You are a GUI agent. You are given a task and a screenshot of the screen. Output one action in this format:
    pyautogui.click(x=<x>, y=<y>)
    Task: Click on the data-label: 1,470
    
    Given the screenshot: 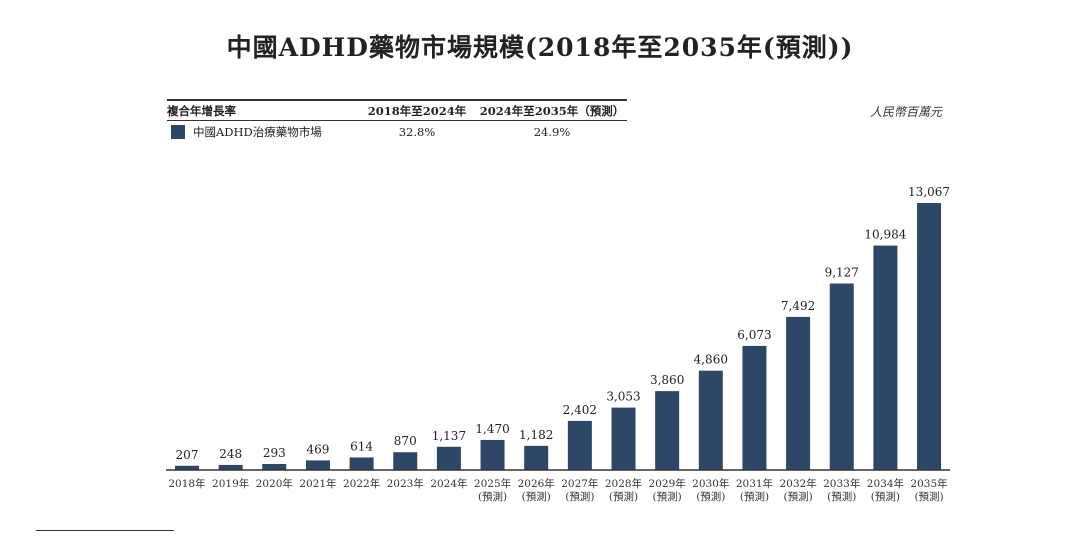 What is the action you would take?
    pyautogui.click(x=492, y=429)
    